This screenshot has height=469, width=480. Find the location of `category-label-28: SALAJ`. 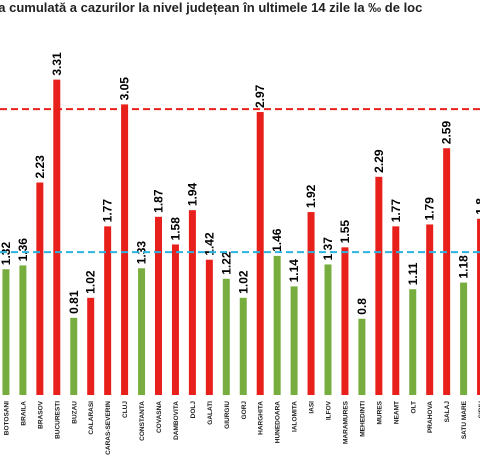

category-label-28: SALAJ is located at coordinates (447, 412).